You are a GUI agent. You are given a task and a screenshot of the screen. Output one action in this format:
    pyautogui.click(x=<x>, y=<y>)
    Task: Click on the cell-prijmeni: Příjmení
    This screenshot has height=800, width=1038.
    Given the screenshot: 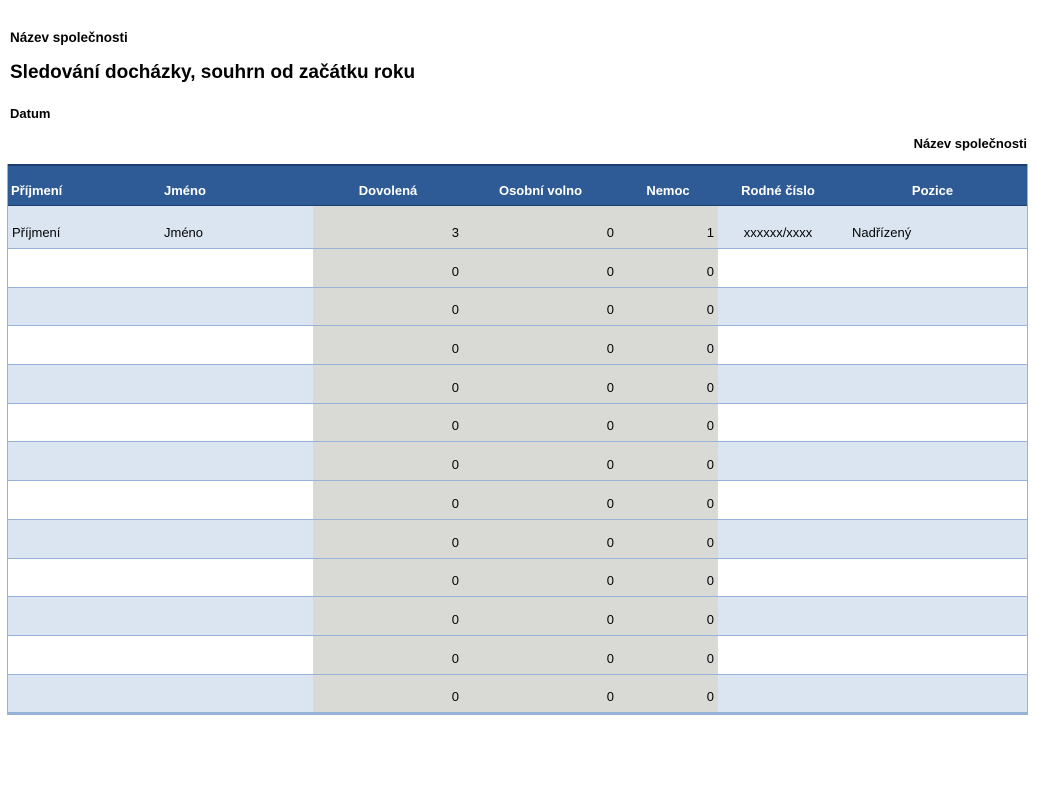 What is the action you would take?
    pyautogui.click(x=36, y=232)
    